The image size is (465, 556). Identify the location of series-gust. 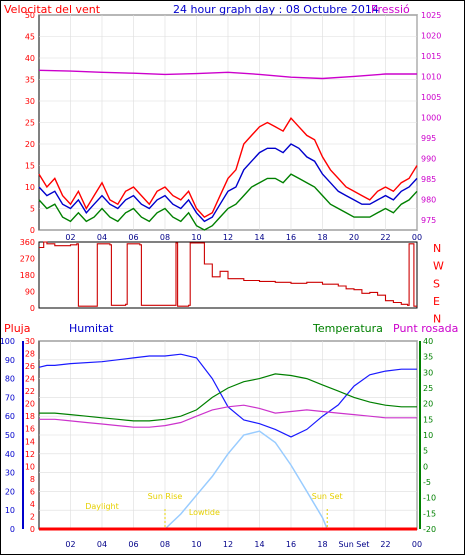
(228, 167).